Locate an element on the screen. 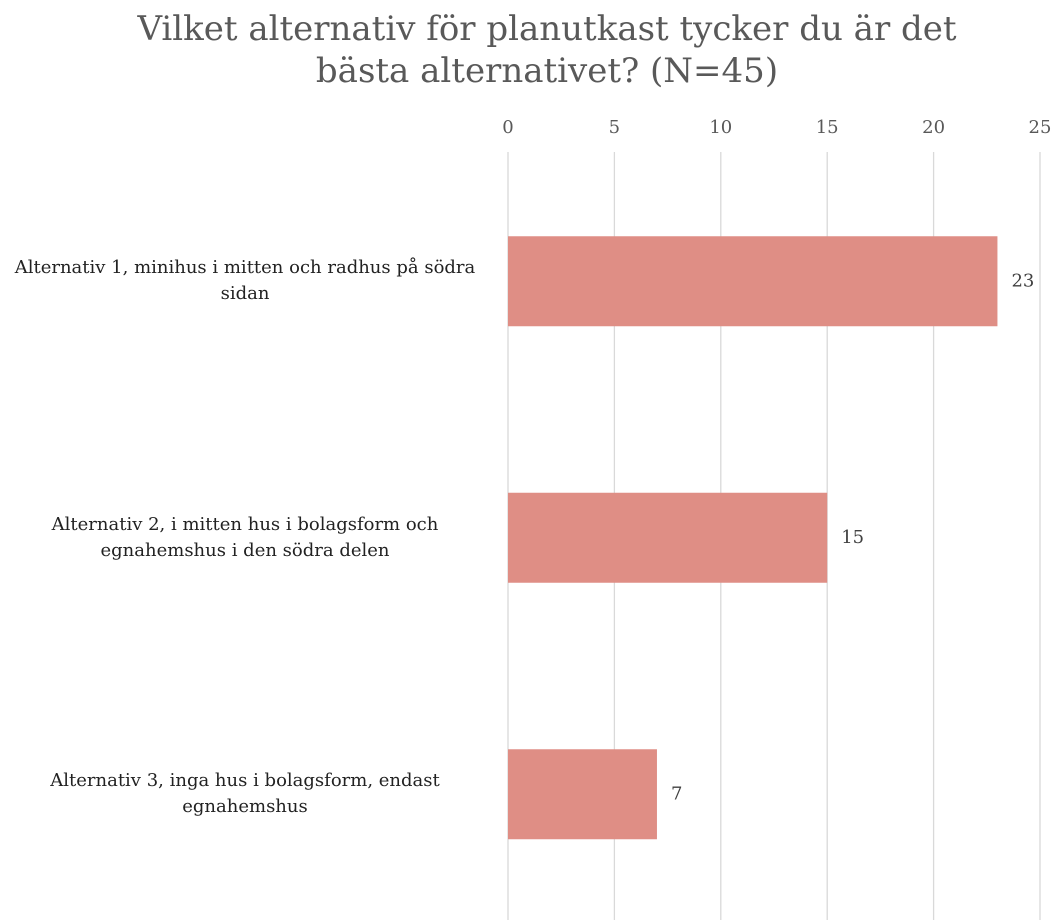 The image size is (1056, 920). value-label: 15 is located at coordinates (852, 537).